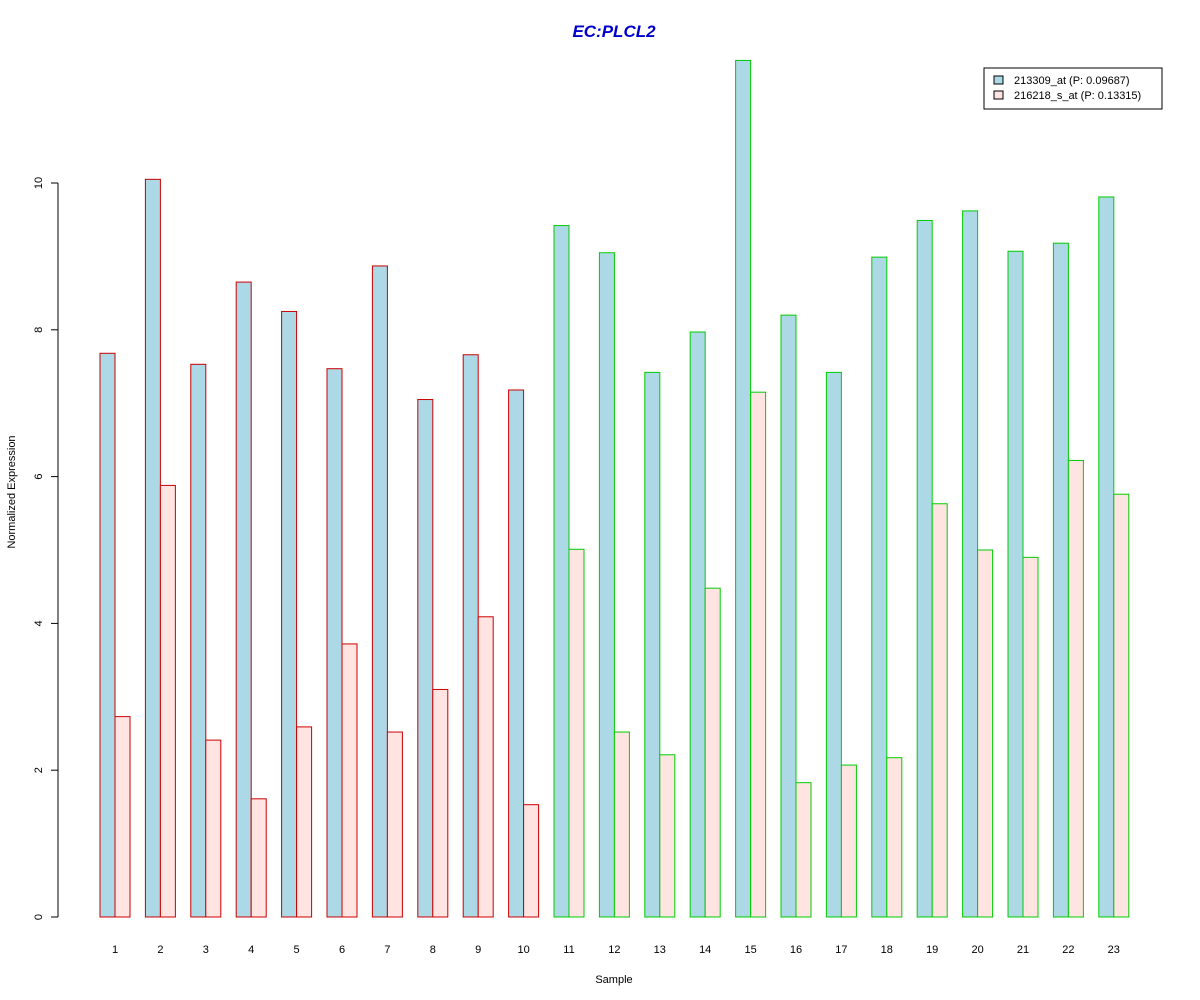 This screenshot has height=1000, width=1200. What do you see at coordinates (660, 950) in the screenshot?
I see `x-tick-label-13: 13` at bounding box center [660, 950].